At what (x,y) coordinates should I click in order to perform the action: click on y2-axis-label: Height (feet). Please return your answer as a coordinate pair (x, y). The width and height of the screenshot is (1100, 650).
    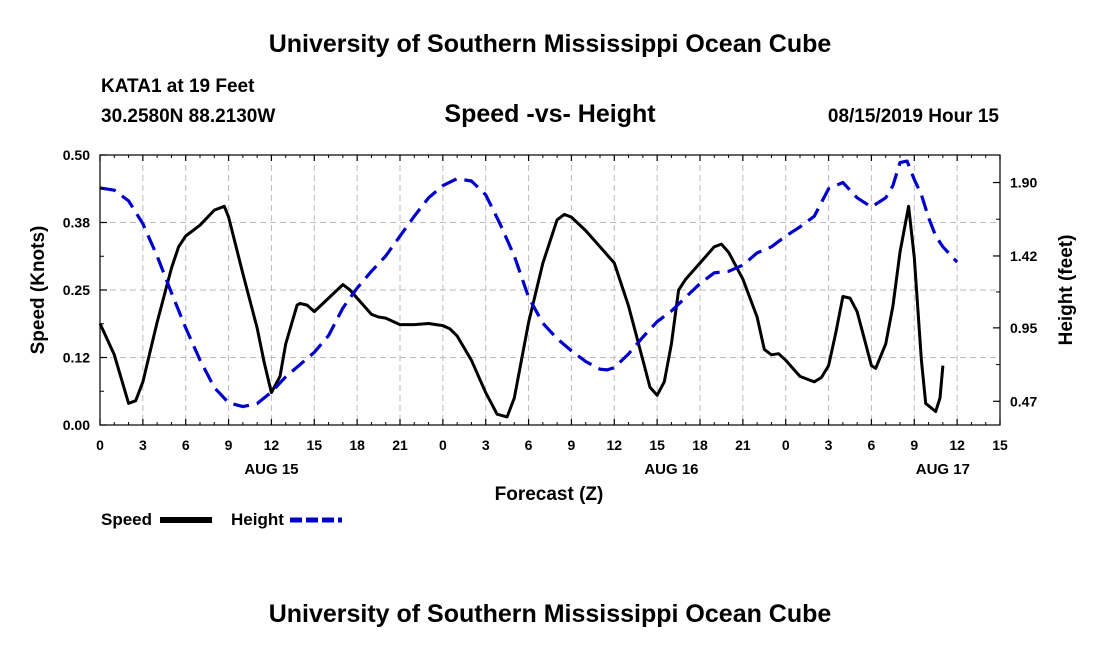
    Looking at the image, I should click on (1066, 290).